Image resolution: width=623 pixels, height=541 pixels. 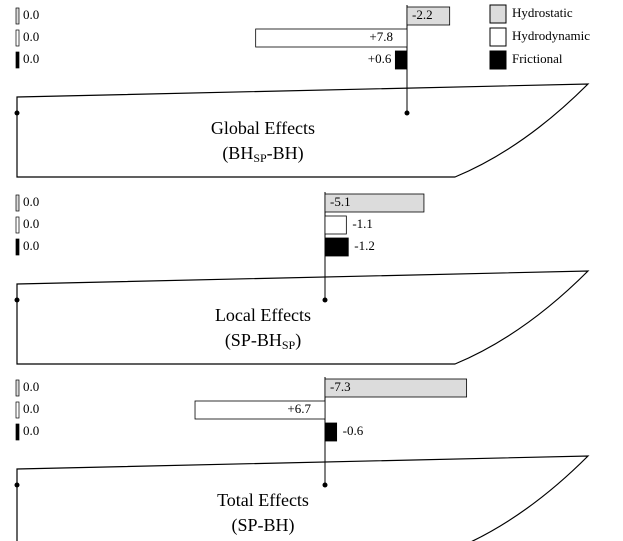 I want to click on value-label: -0.6, so click(x=353, y=430).